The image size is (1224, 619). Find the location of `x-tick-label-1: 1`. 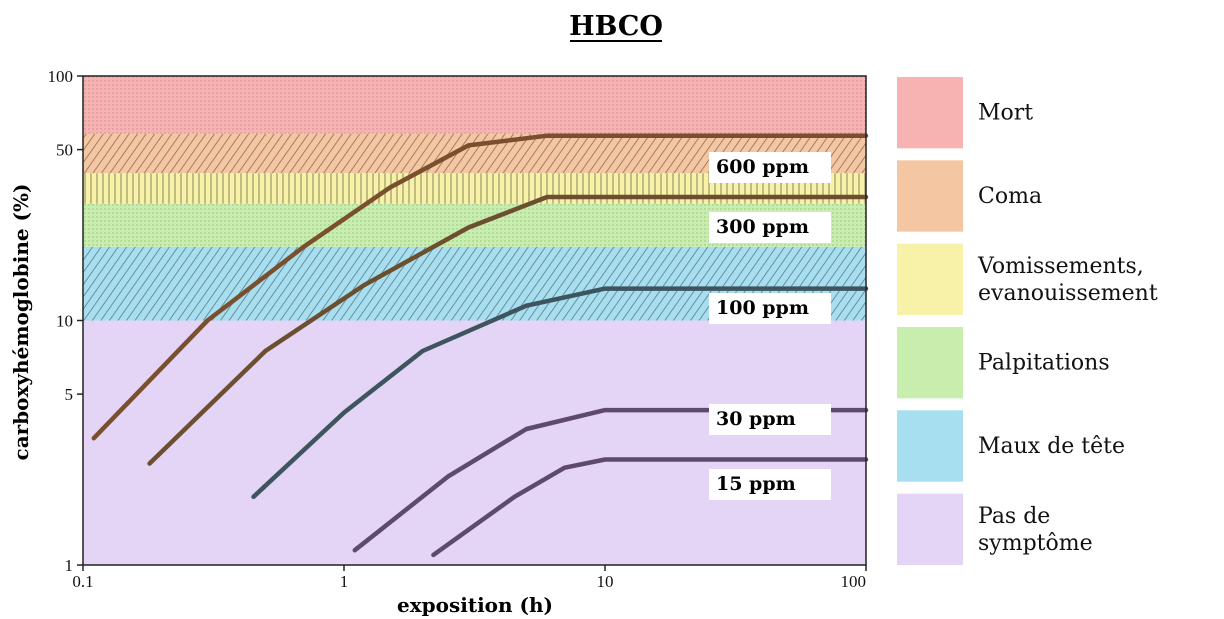

x-tick-label-1: 1 is located at coordinates (344, 581).